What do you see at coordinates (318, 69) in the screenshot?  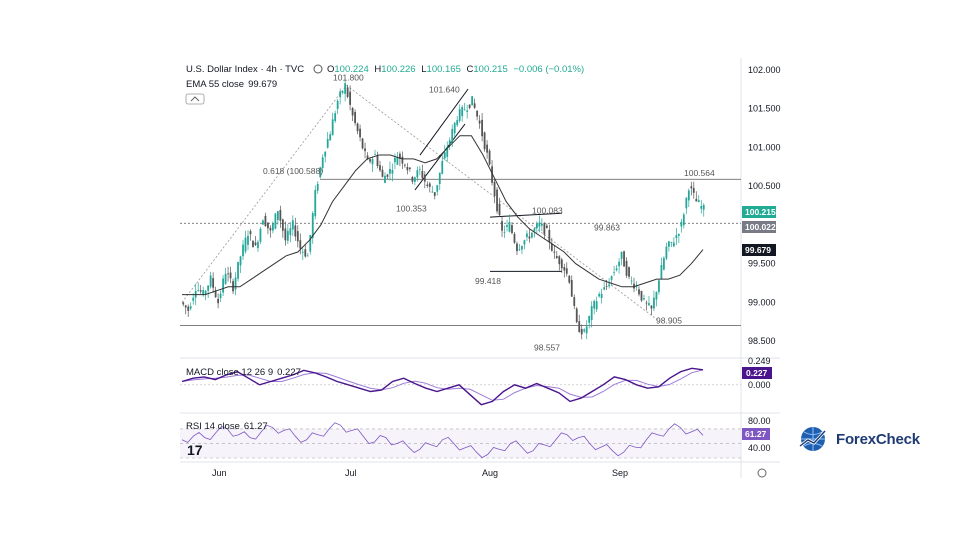 I see `eye-icon` at bounding box center [318, 69].